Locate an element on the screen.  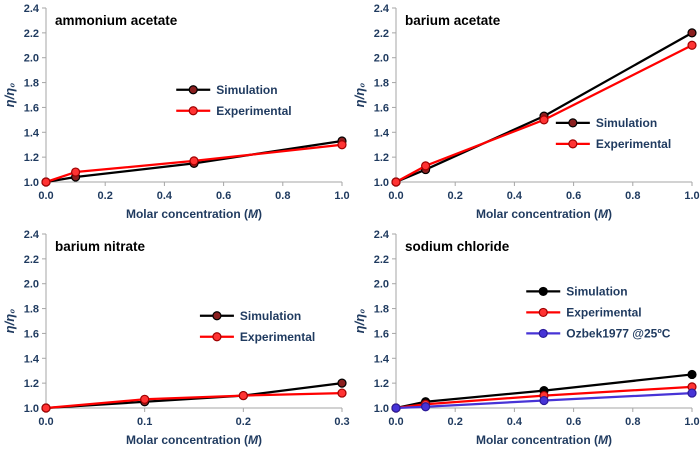
chart-title: barium nitrate is located at coordinates (100, 246).